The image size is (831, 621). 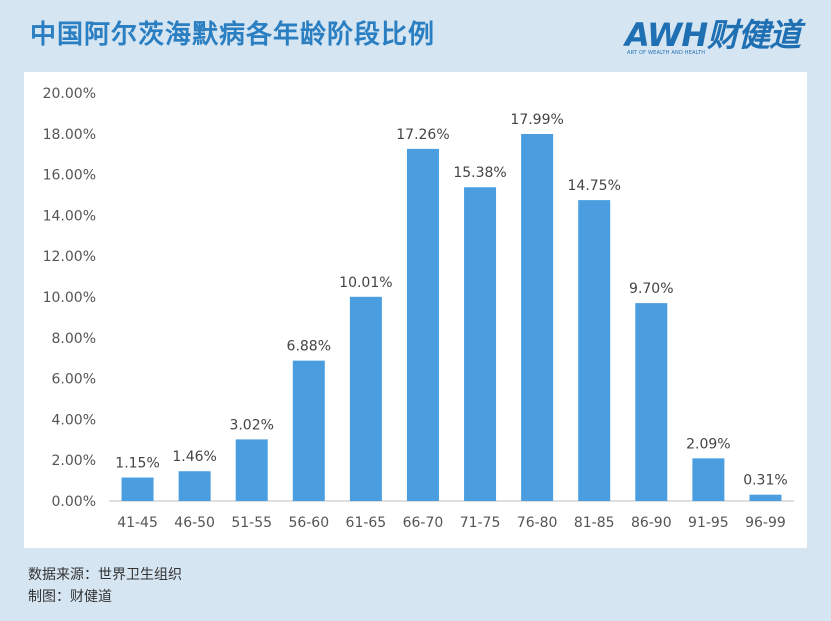 What do you see at coordinates (69, 176) in the screenshot?
I see `y-tick-label: 16.00%` at bounding box center [69, 176].